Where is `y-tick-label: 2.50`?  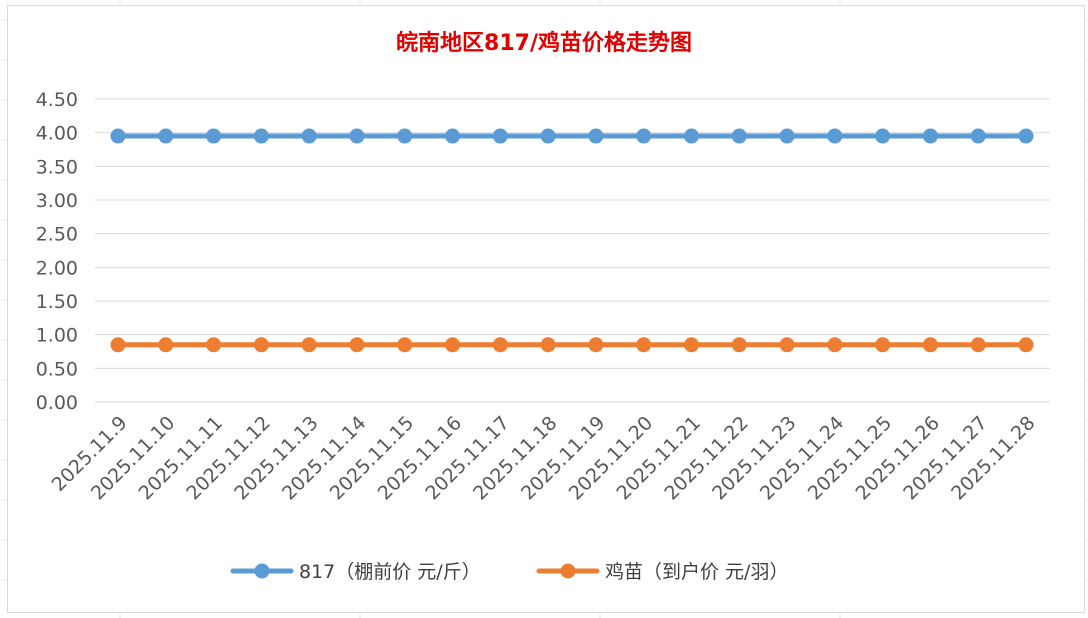
y-tick-label: 2.50 is located at coordinates (57, 235).